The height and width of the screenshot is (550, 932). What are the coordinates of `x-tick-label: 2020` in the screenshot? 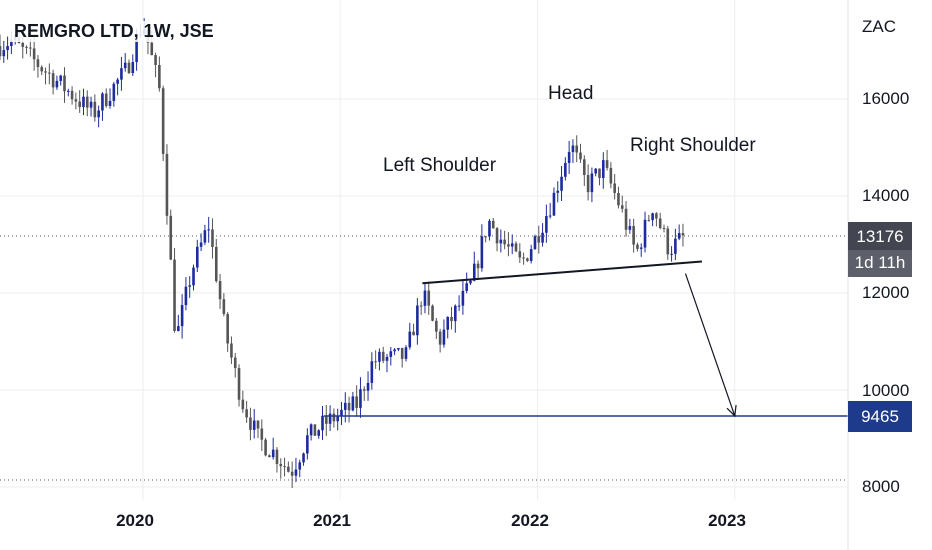 It's located at (135, 520).